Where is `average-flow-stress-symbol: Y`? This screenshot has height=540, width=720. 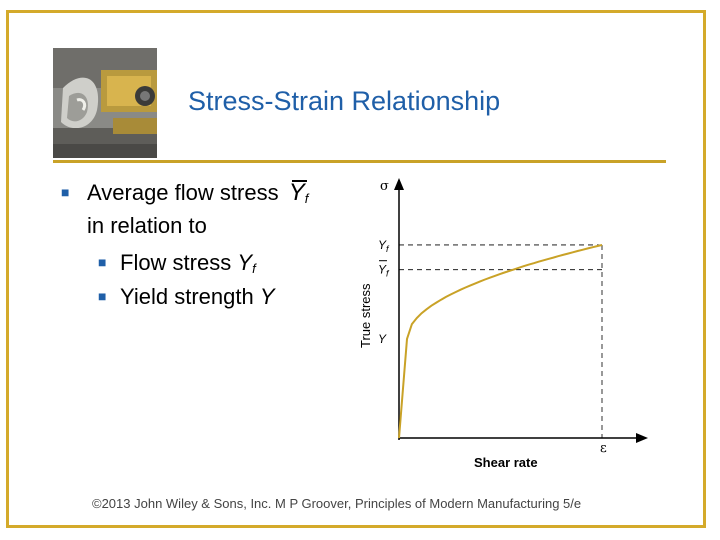
average-flow-stress-symbol: Y is located at coordinates (297, 192).